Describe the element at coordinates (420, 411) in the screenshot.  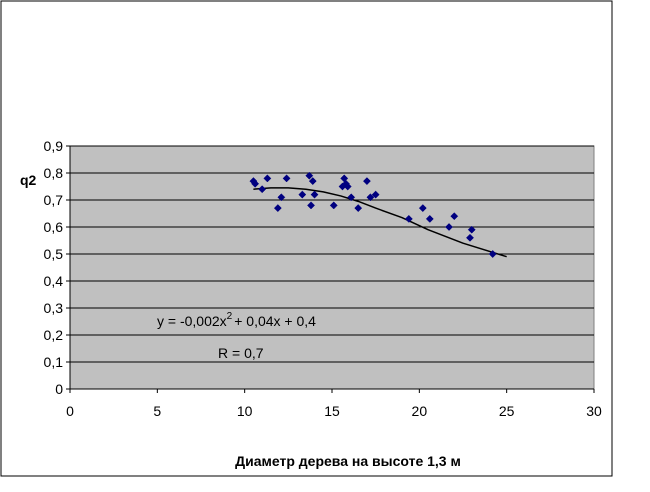
I see `x-tick-label-4: 20` at that location.